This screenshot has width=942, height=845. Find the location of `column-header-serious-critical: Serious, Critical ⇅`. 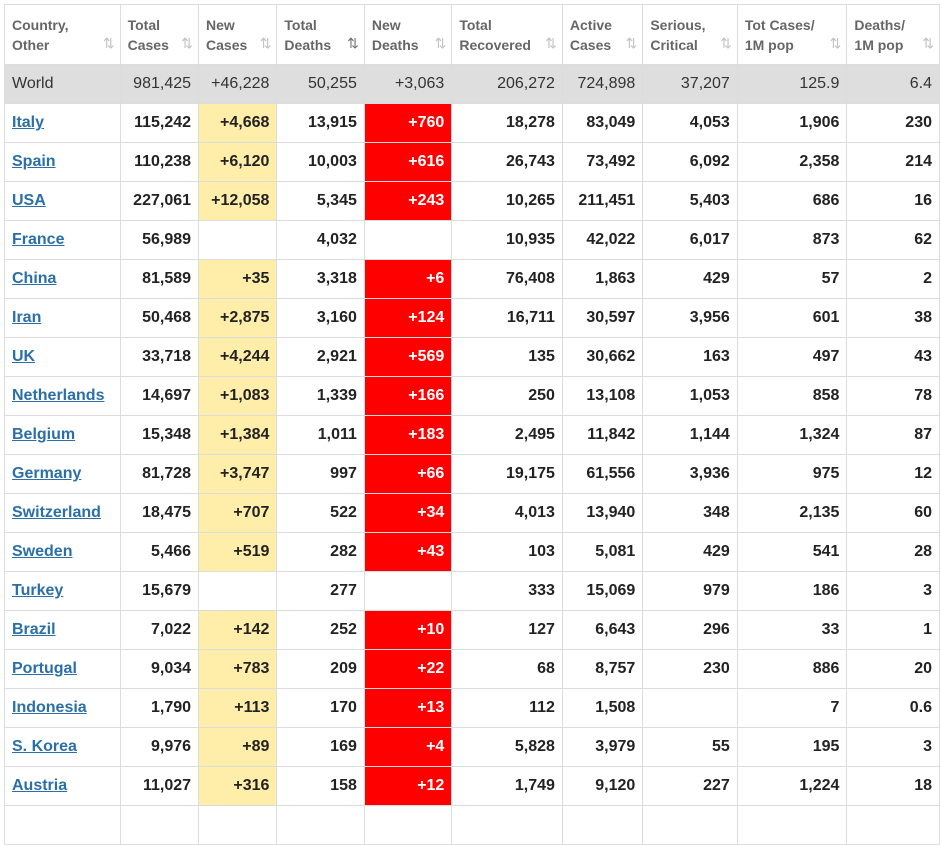

column-header-serious-critical: Serious, Critical ⇅ is located at coordinates (690, 34).